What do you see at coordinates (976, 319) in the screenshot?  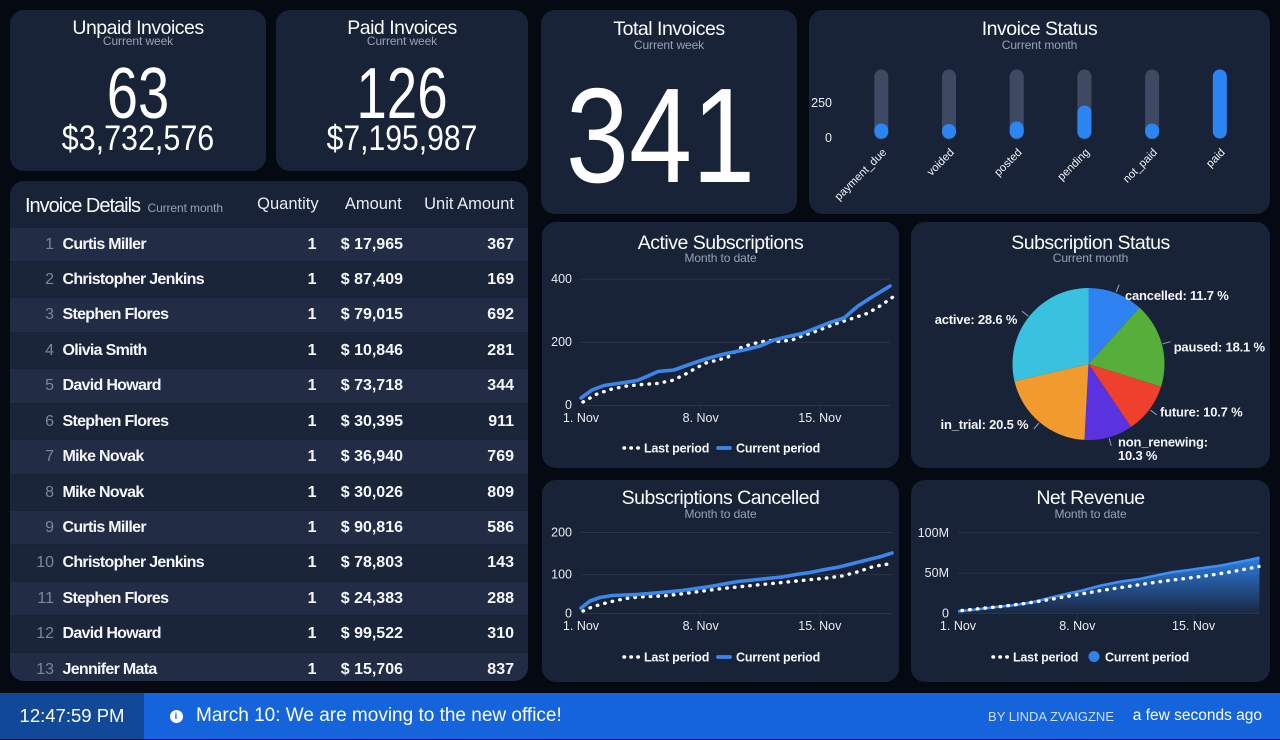 I see `svg-text: active: 28.6 %` at bounding box center [976, 319].